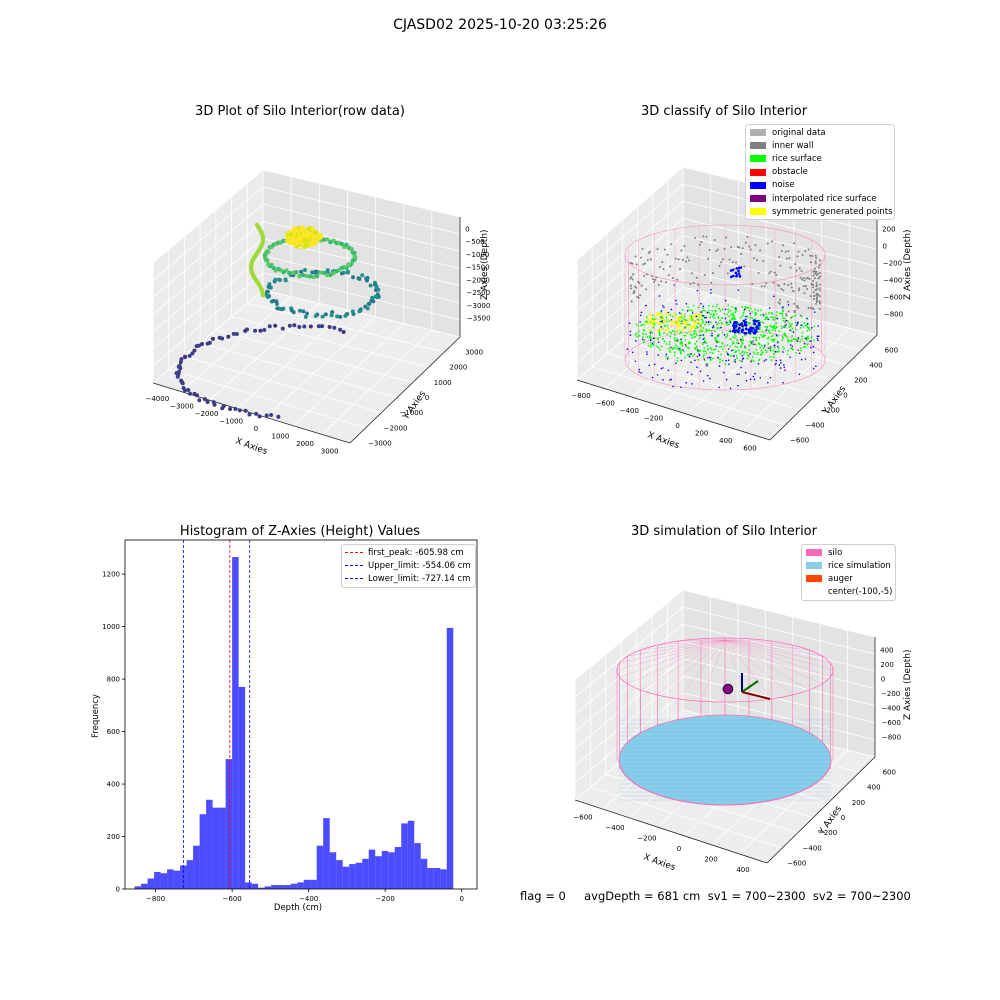  What do you see at coordinates (725, 307) in the screenshot?
I see `classify-point-cloud` at bounding box center [725, 307].